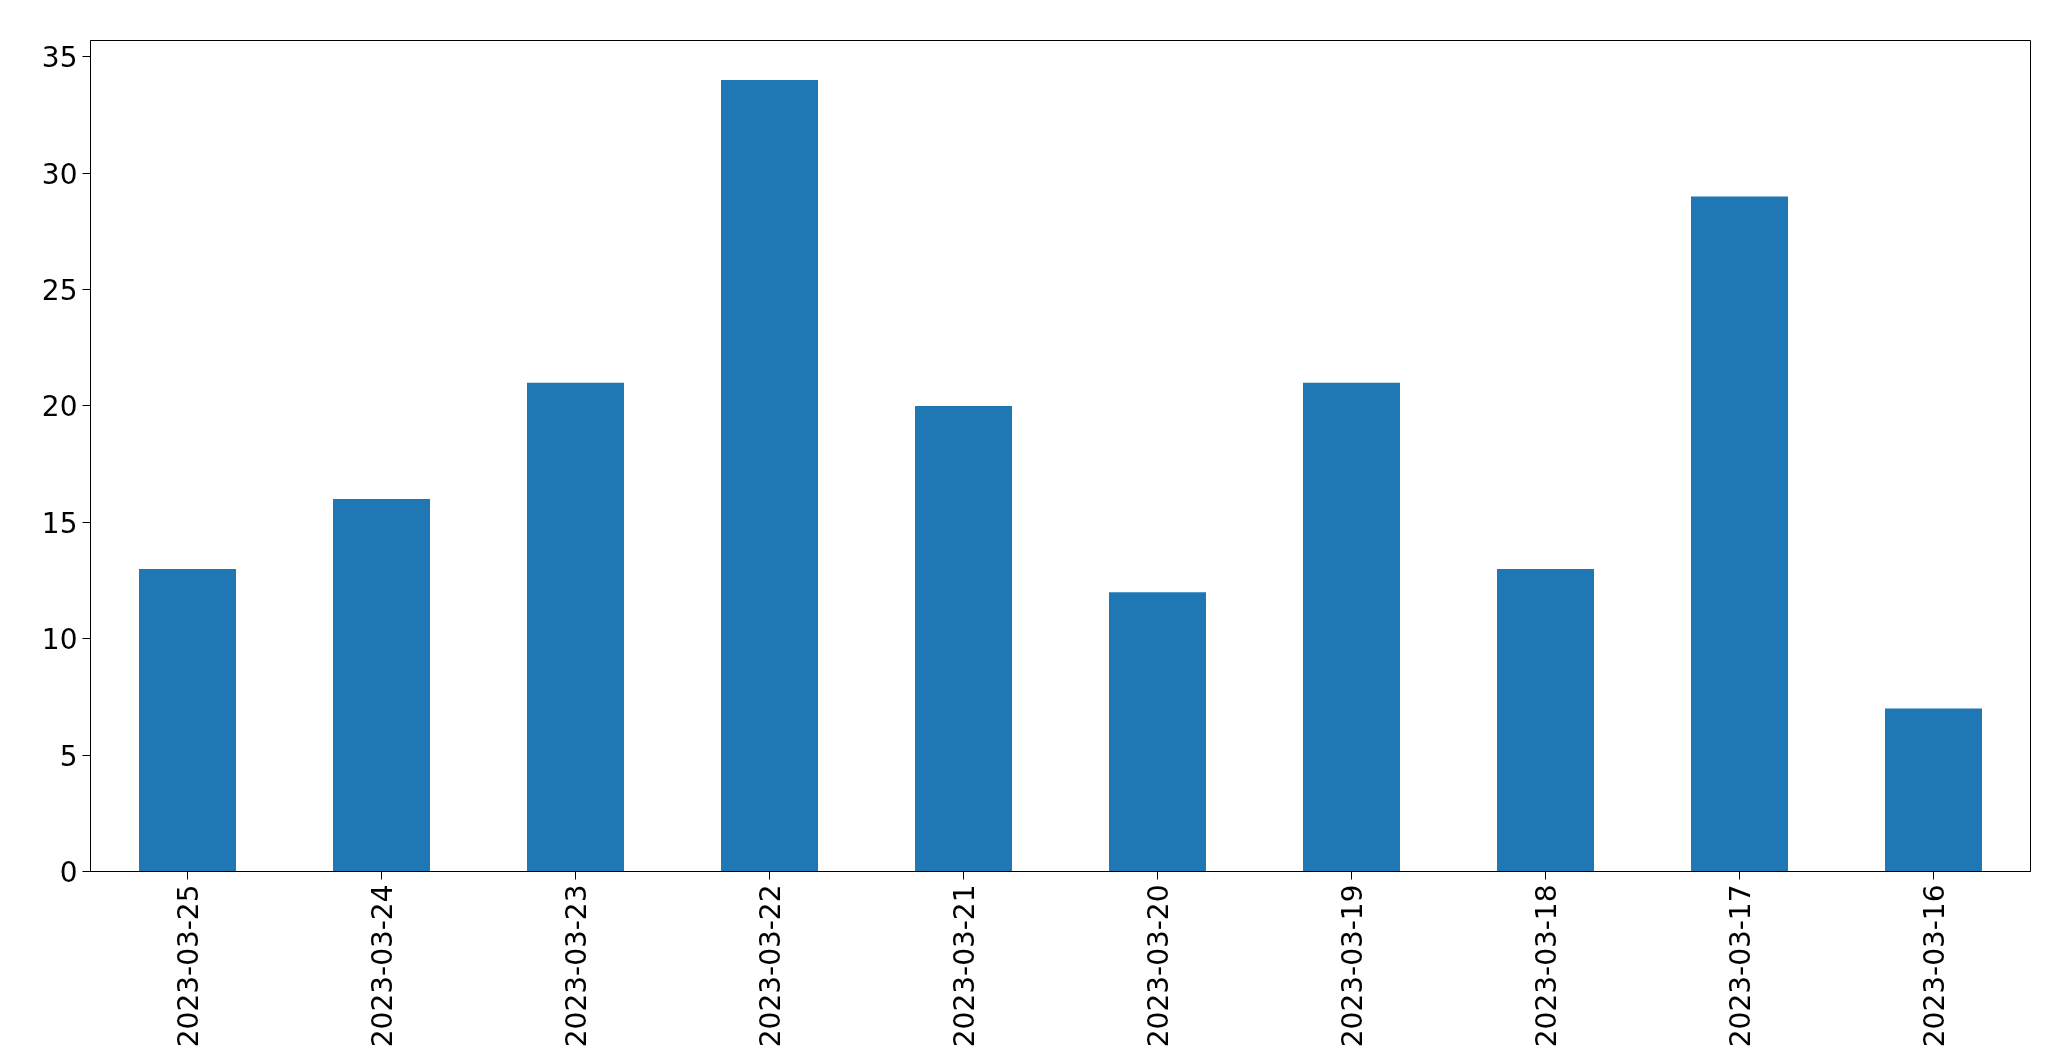 The image size is (2071, 1061). Describe the element at coordinates (59, 174) in the screenshot. I see `y-tick-label: 30` at that location.